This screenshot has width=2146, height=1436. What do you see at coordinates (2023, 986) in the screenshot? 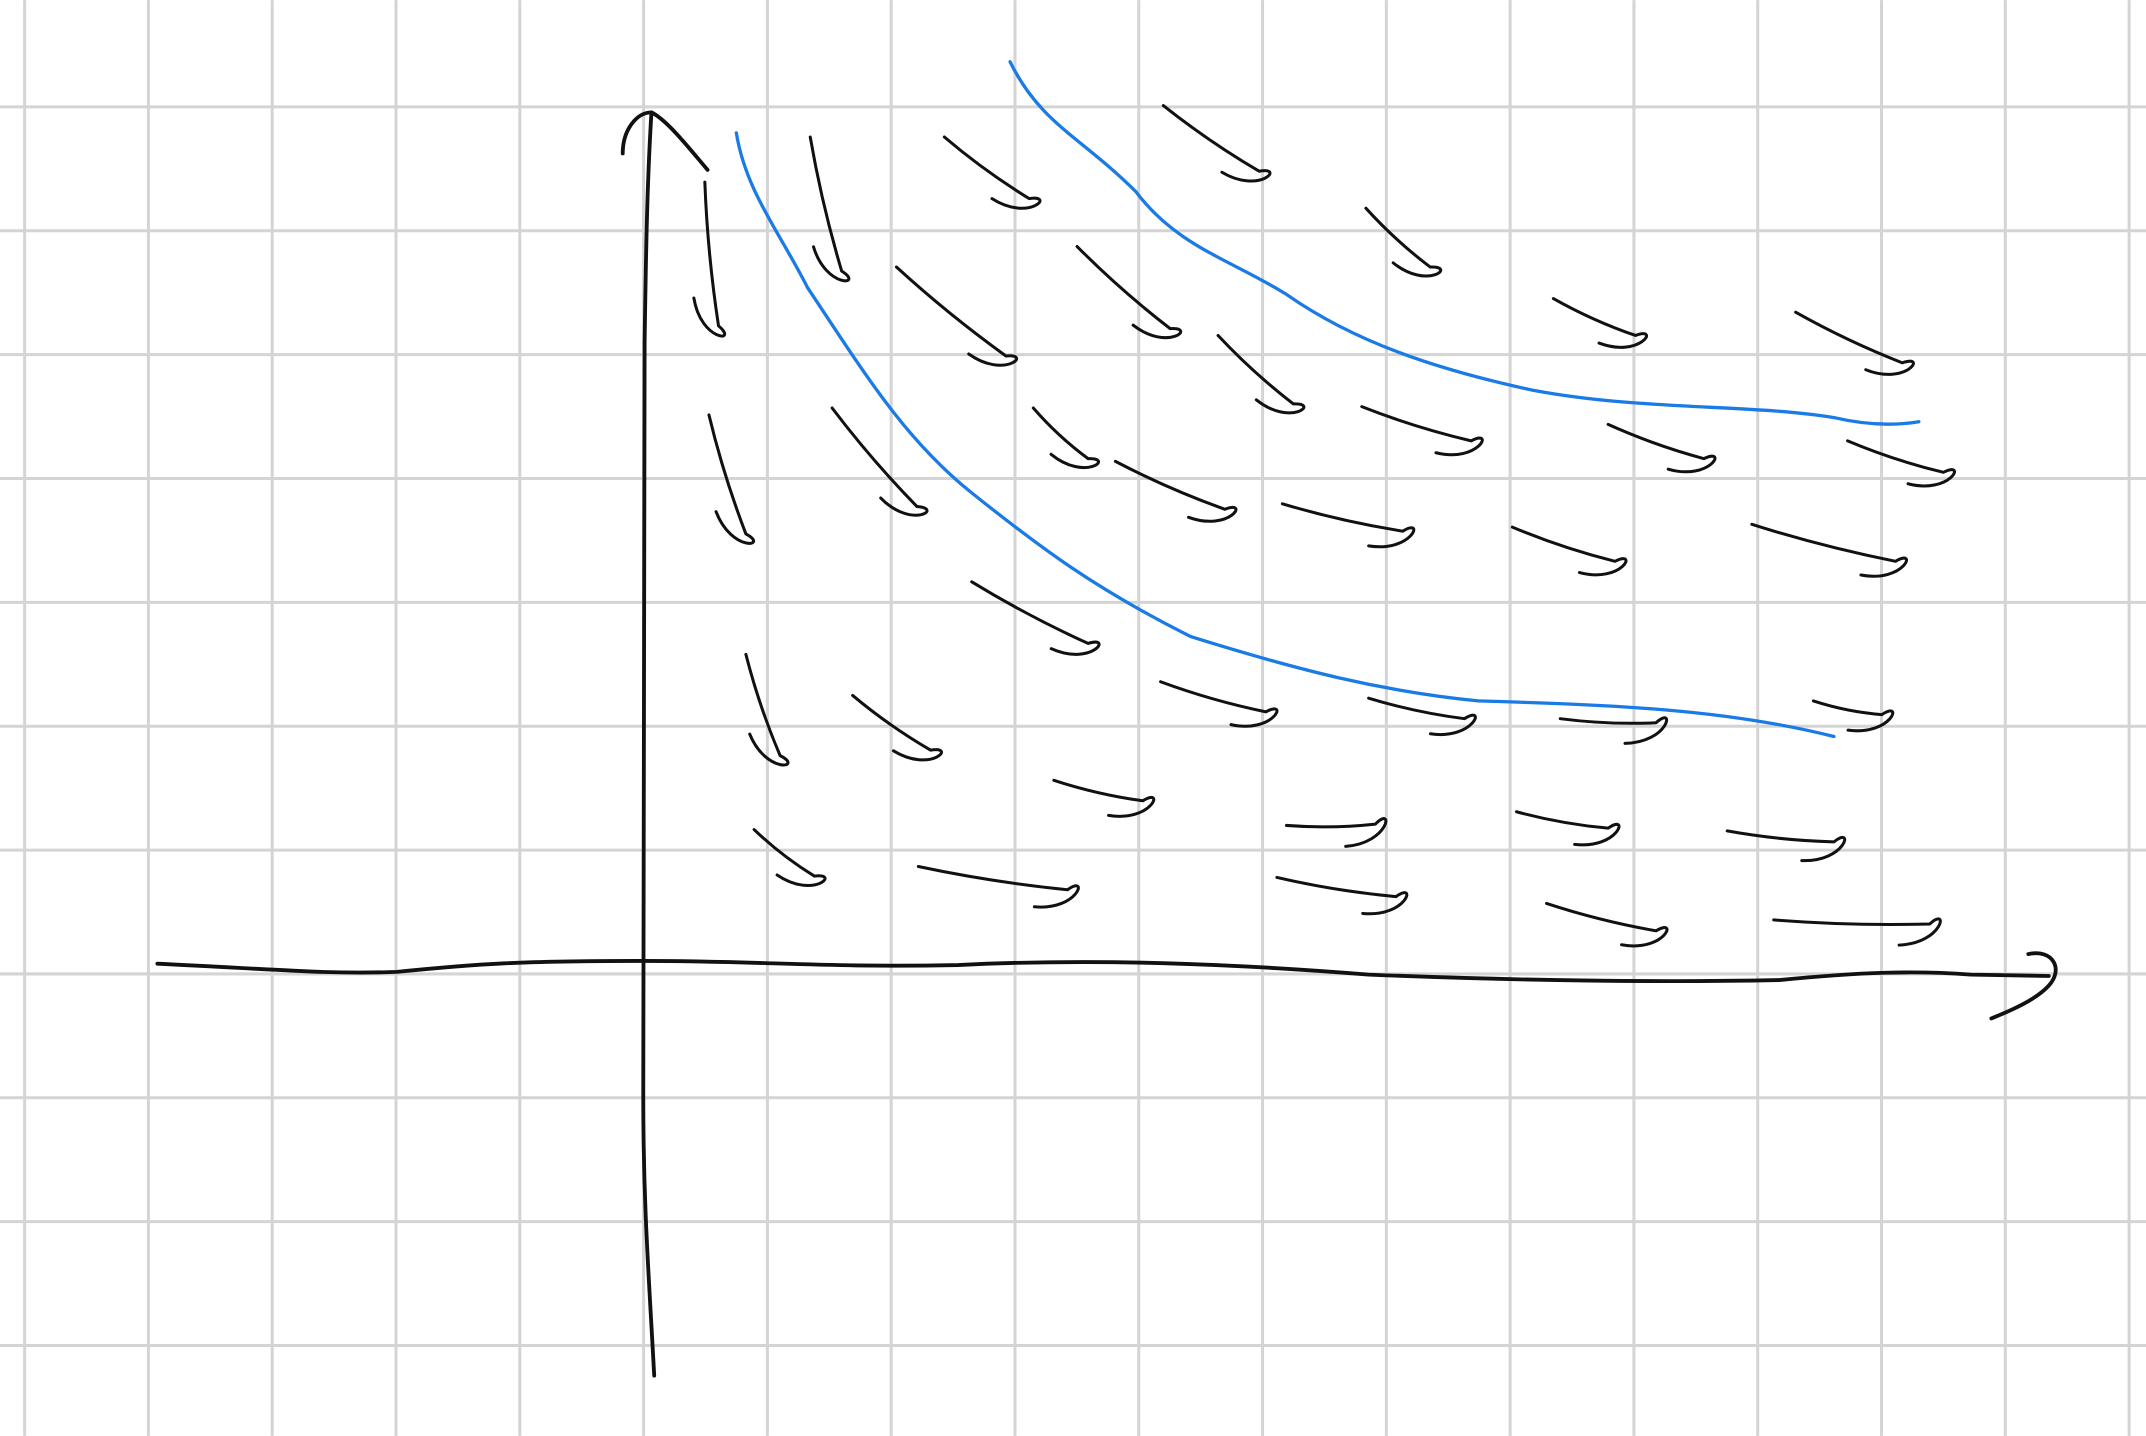
I see `horizontal-axis-arrowhead` at bounding box center [2023, 986].